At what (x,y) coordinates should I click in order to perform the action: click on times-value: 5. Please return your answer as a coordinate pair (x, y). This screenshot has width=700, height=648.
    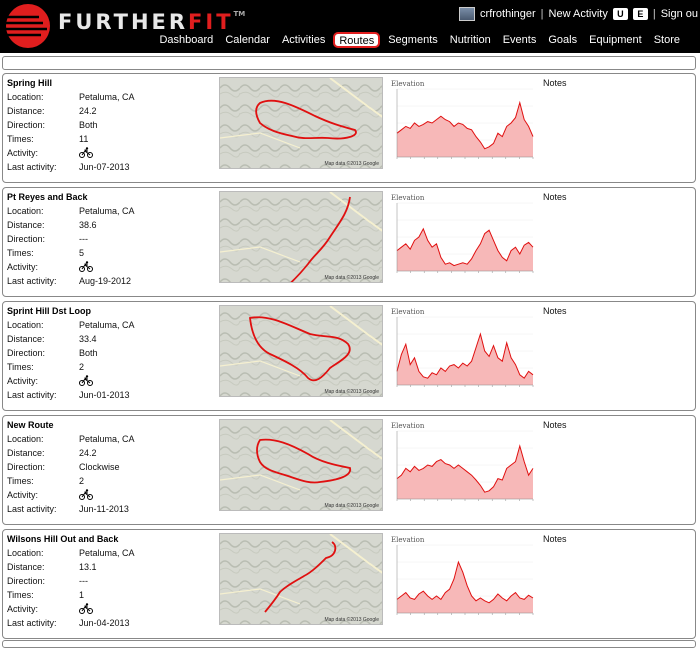
    Looking at the image, I should click on (82, 253).